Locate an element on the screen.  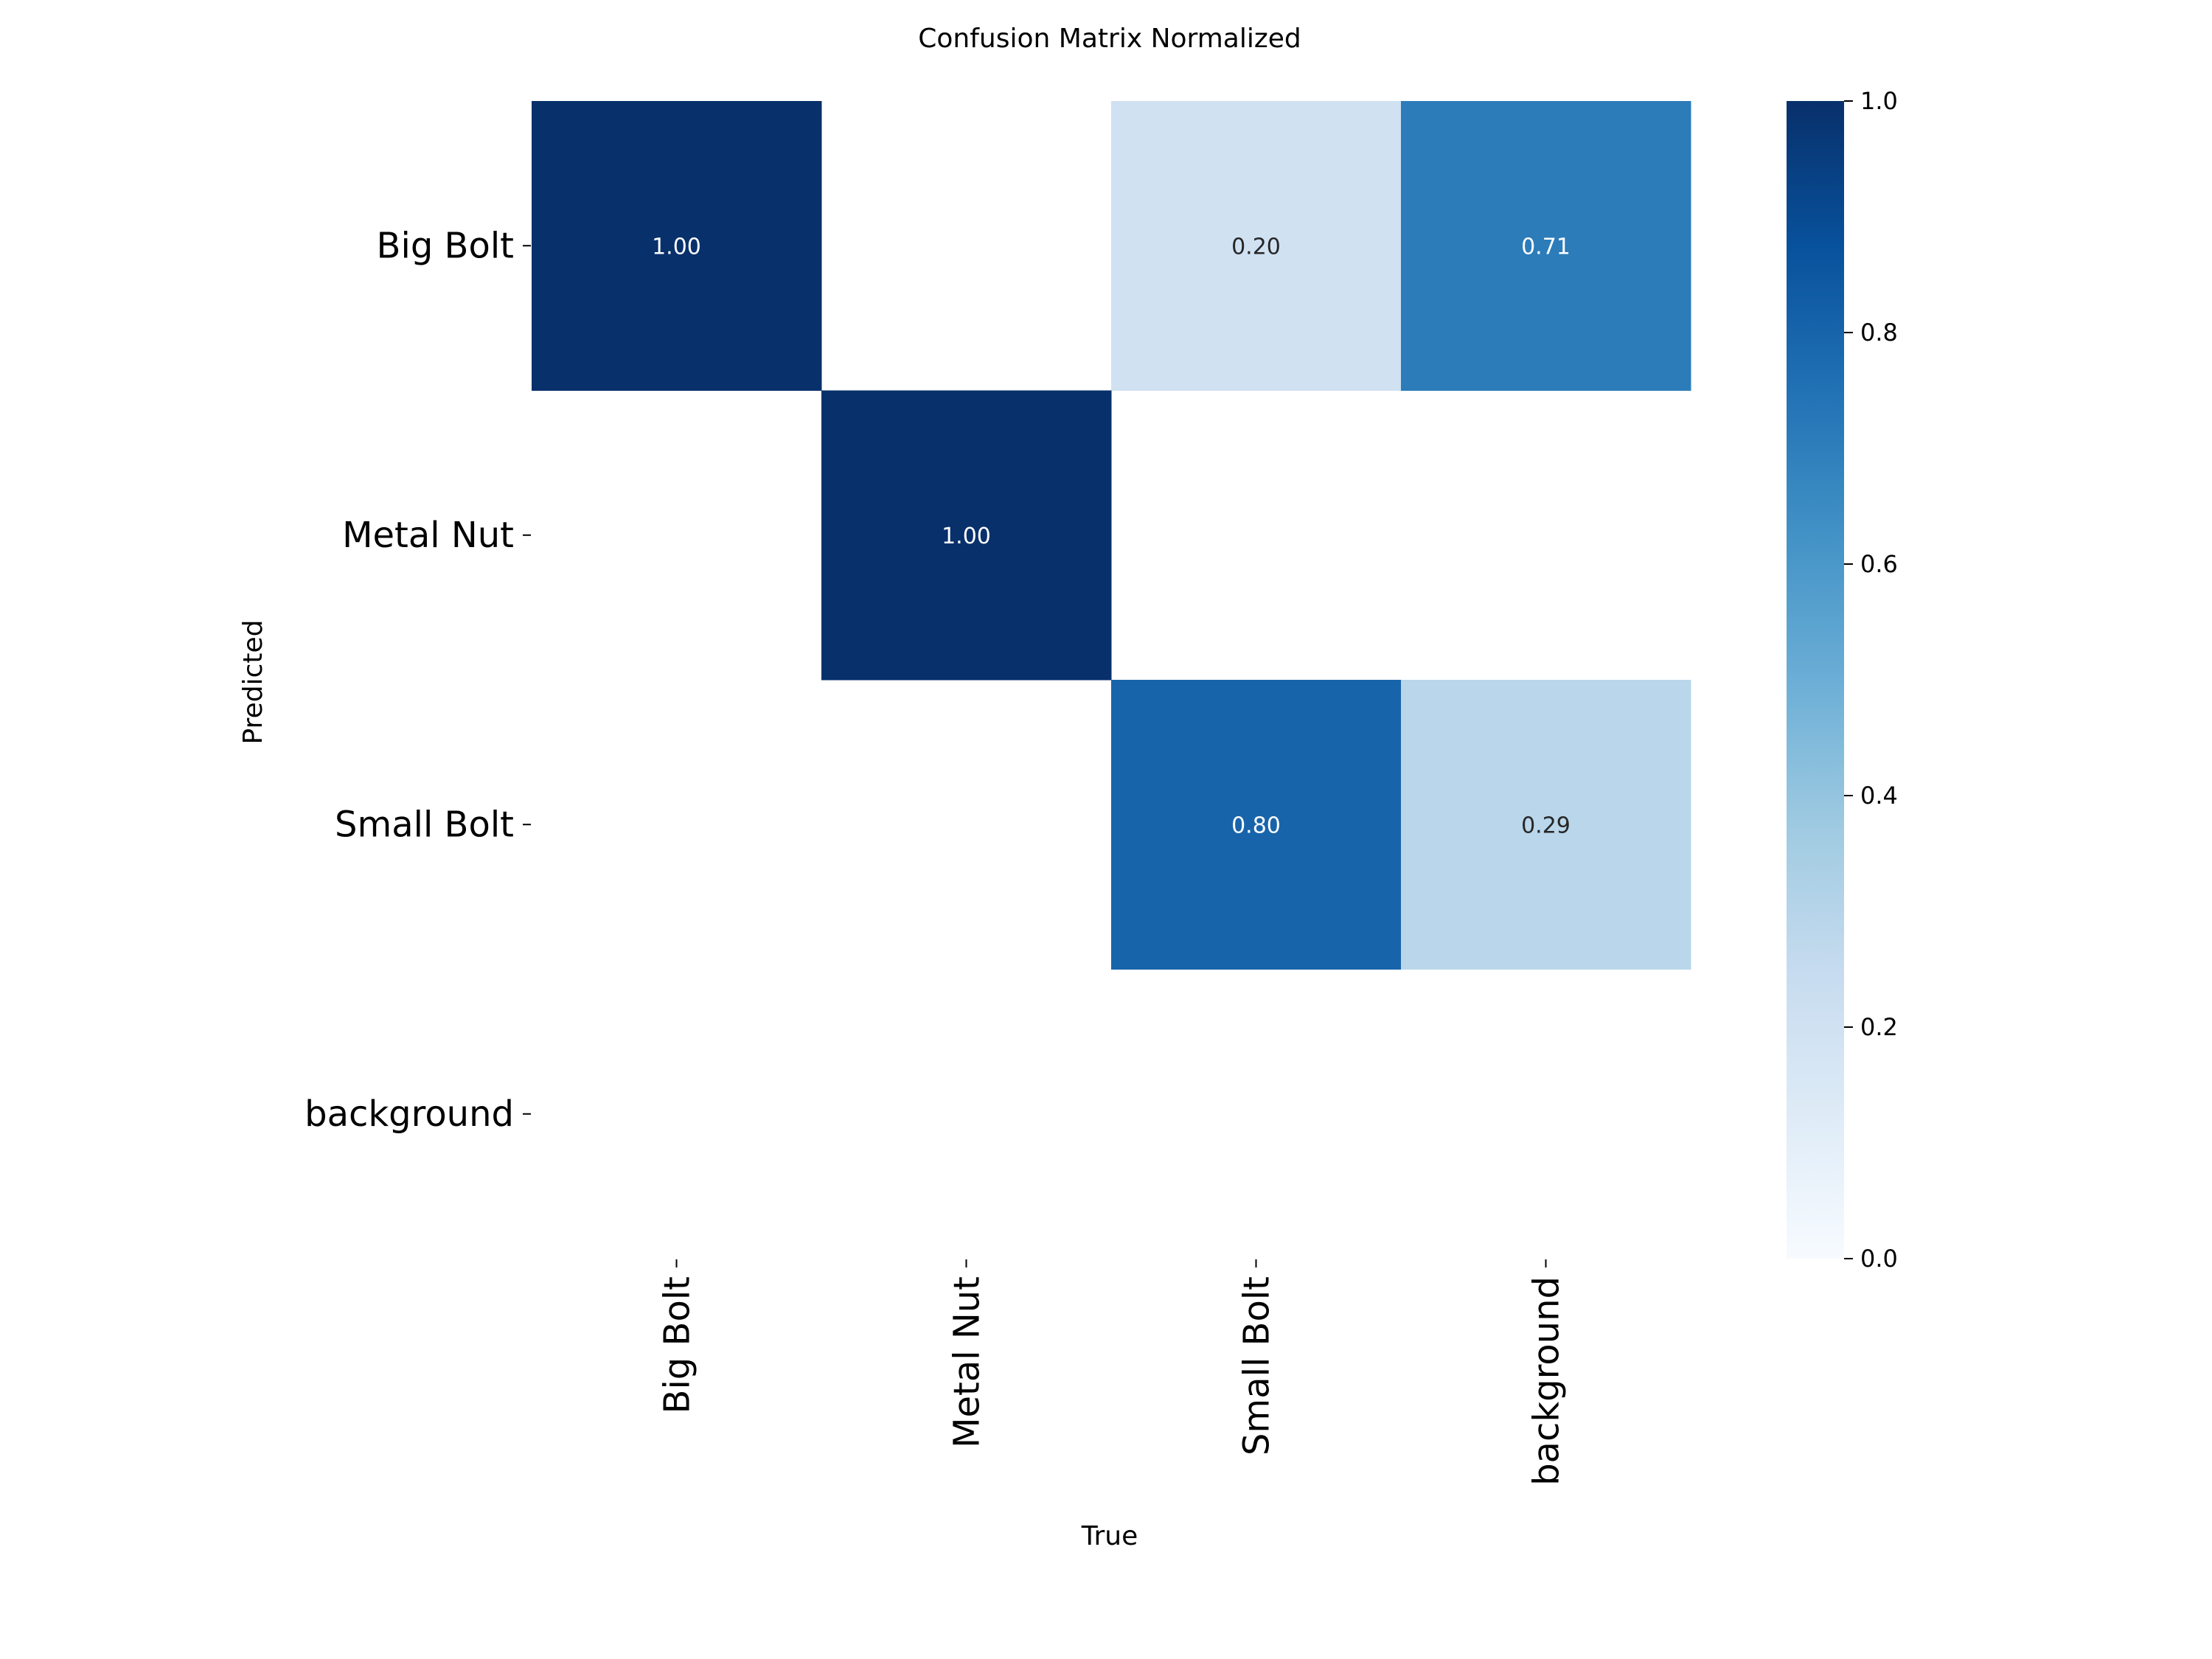
x-tick-label: Small Bolt is located at coordinates (1257, 1365).